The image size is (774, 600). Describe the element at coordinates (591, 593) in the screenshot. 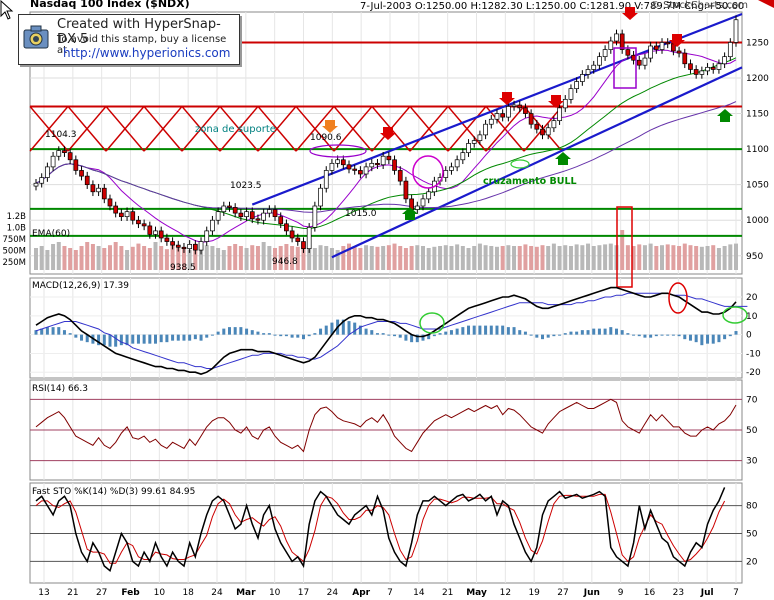

I see `x-tick-label: Jun` at that location.